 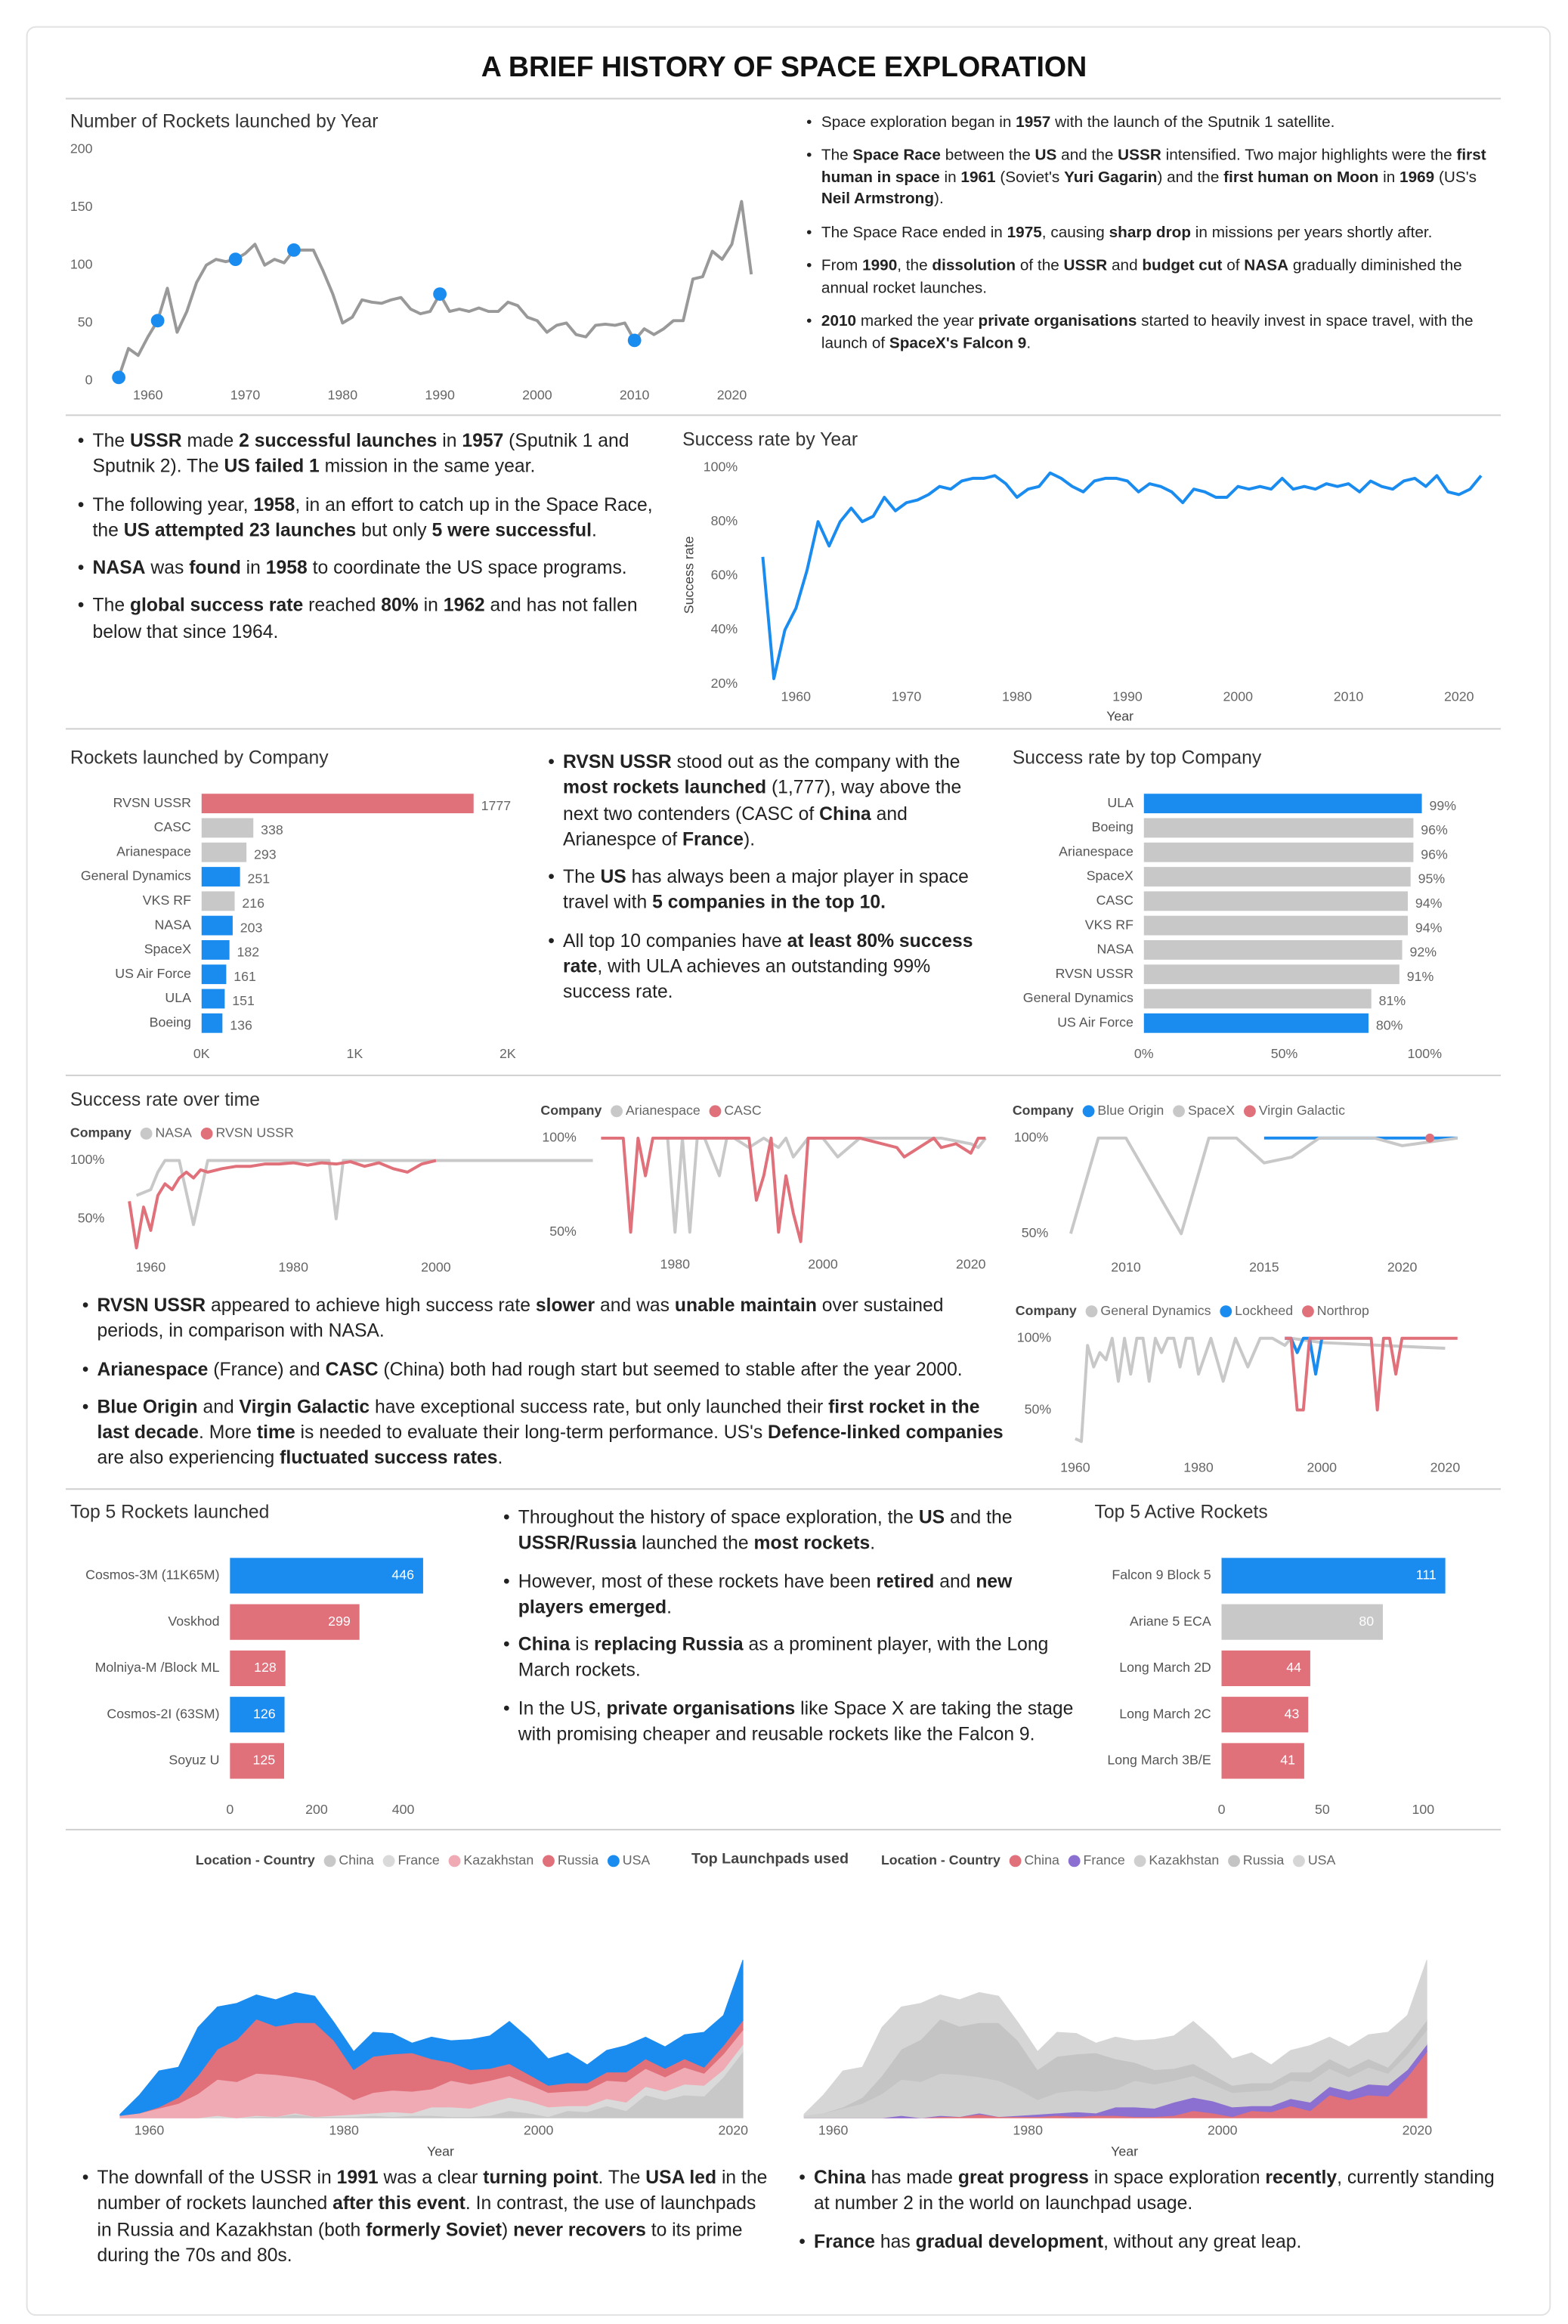 I want to click on text-run: USA led, so click(x=681, y=2178).